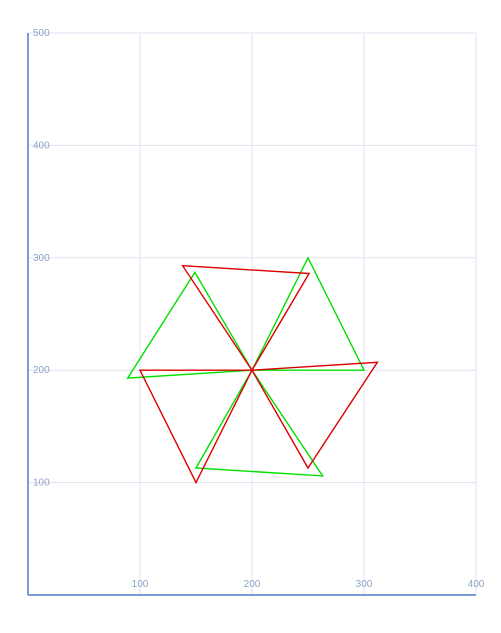 The height and width of the screenshot is (633, 501). Describe the element at coordinates (41, 258) in the screenshot. I see `y-tick-label: 300` at that location.